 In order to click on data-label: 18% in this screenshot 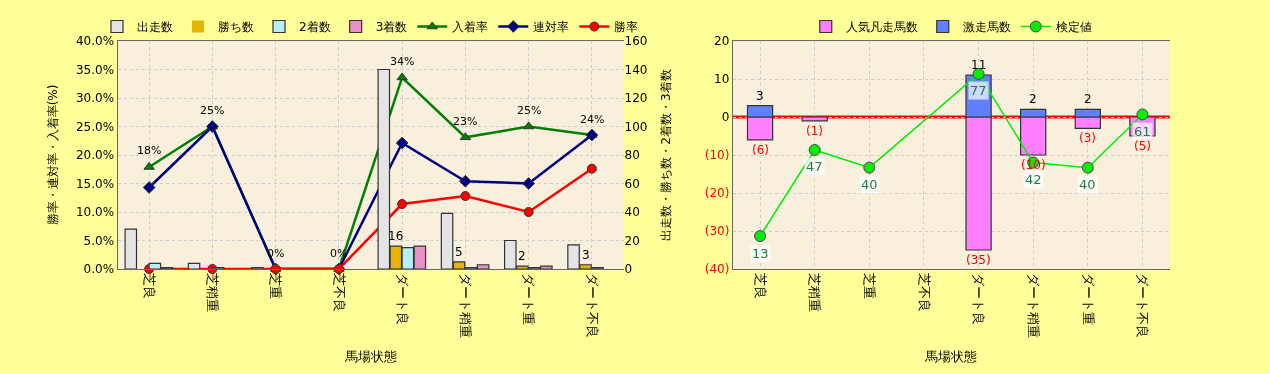, I will do `click(149, 150)`.